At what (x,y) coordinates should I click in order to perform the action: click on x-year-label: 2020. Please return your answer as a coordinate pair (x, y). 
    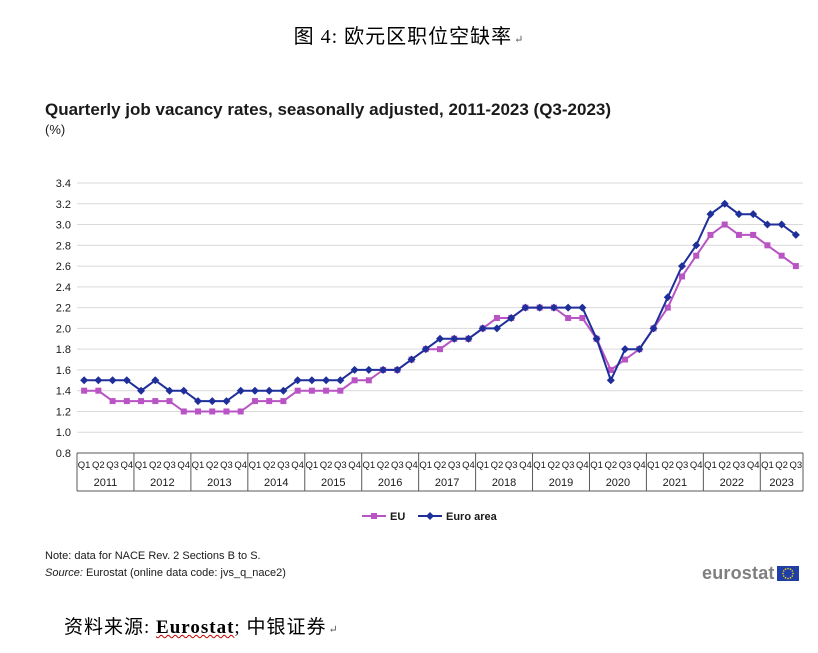
    Looking at the image, I should click on (618, 483).